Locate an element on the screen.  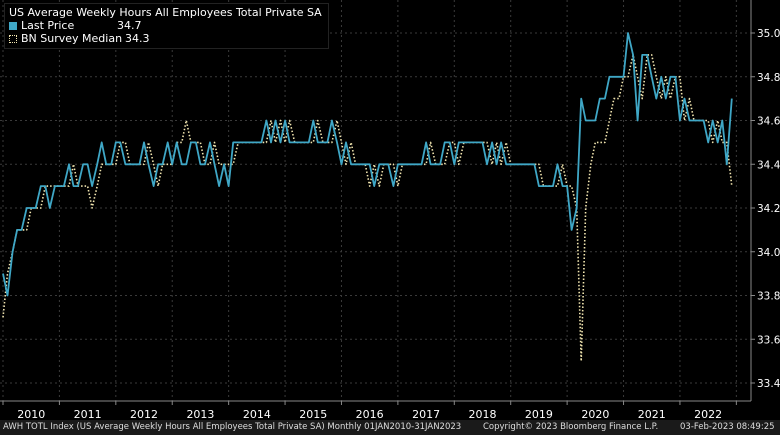
x-tick-label: 2016 is located at coordinates (370, 414).